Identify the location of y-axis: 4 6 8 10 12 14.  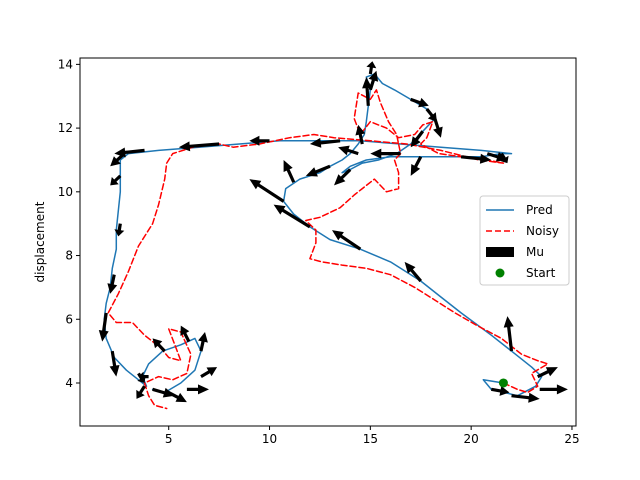
(69, 223).